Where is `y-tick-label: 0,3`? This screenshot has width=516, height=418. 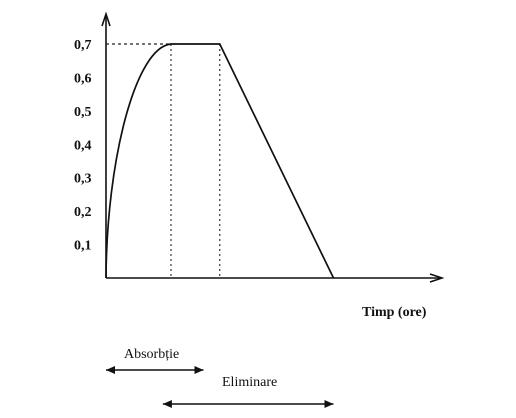 y-tick-label: 0,3 is located at coordinates (83, 179).